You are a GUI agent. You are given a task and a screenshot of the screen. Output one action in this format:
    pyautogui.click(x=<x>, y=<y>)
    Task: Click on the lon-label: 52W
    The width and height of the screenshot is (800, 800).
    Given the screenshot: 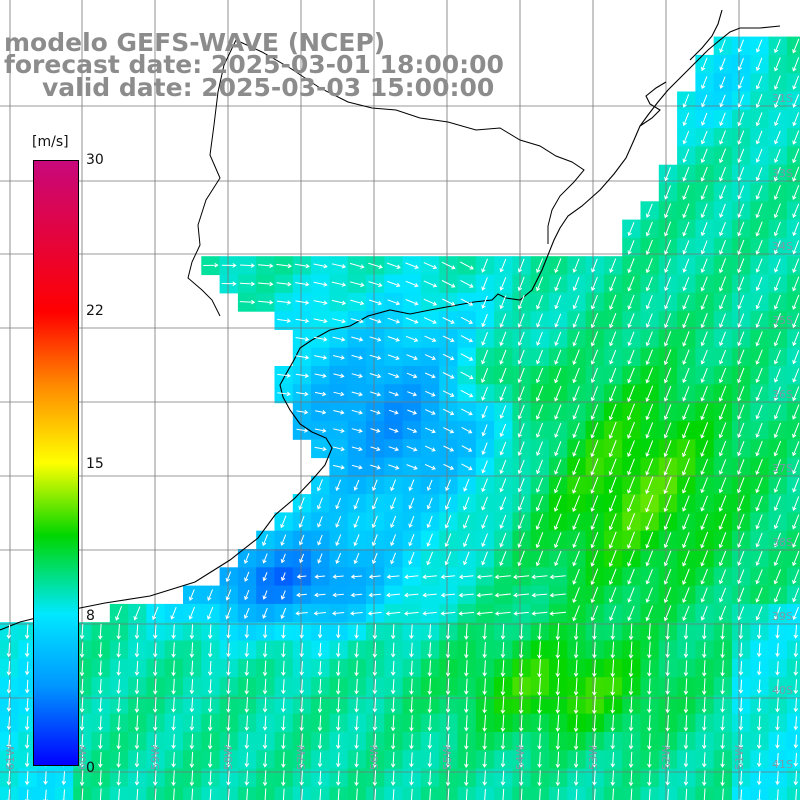 What is the action you would take?
    pyautogui.click(x=666, y=757)
    